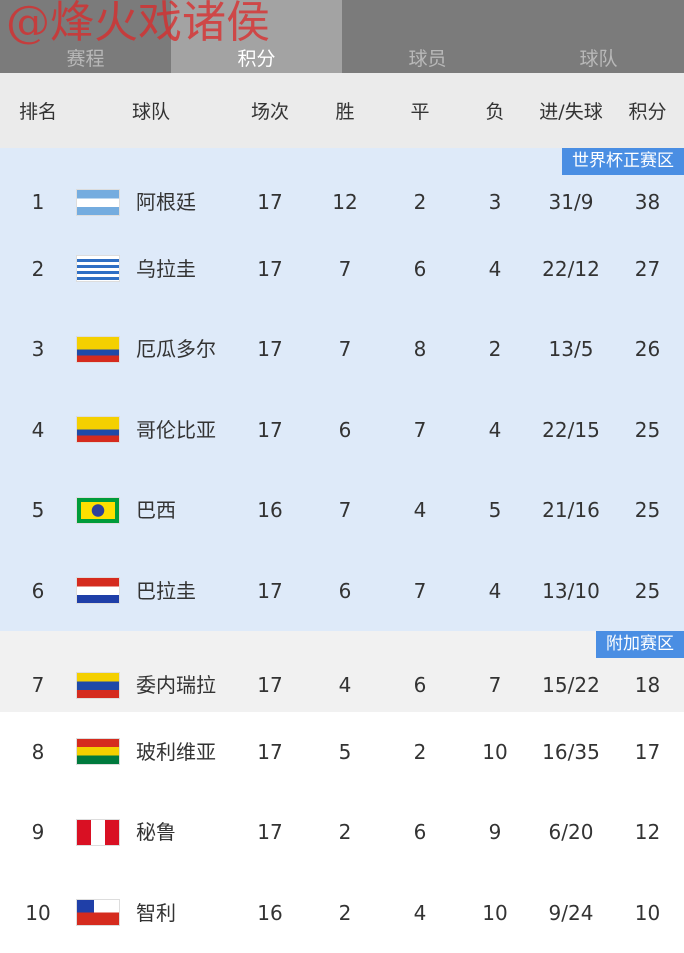 This screenshot has width=684, height=953. What do you see at coordinates (427, 36) in the screenshot?
I see `tab-players: 球员` at bounding box center [427, 36].